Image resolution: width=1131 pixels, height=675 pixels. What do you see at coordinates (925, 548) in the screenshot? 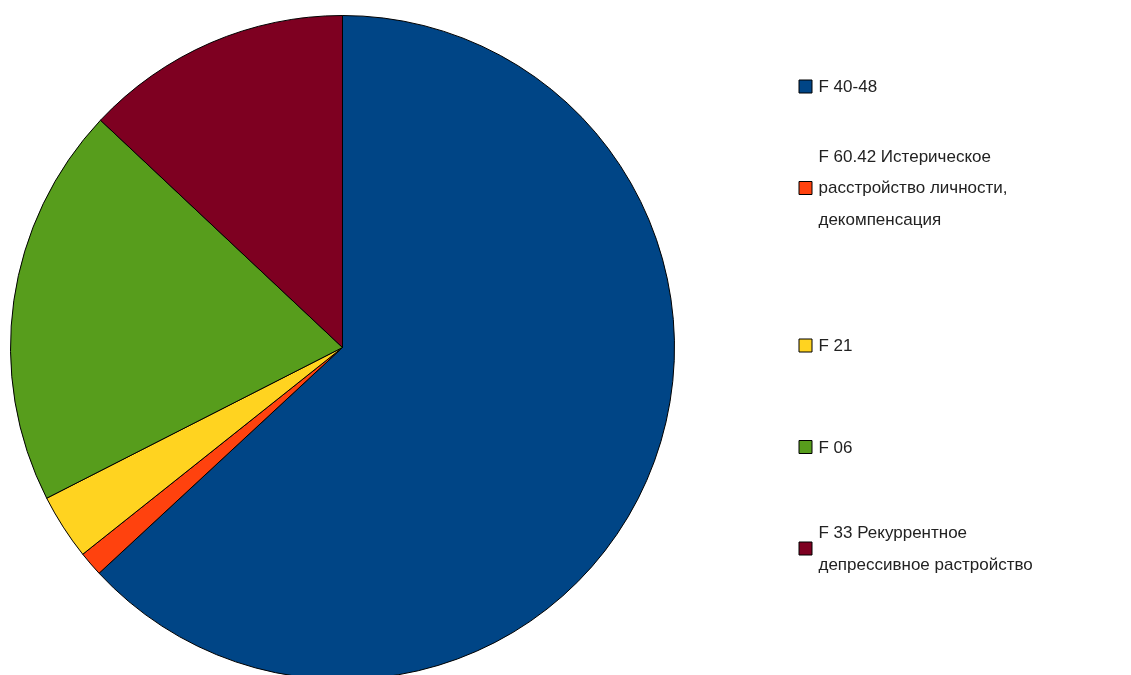
I see `legend-label: F 33 Рекуррентное депрессивное растройство` at bounding box center [925, 548].